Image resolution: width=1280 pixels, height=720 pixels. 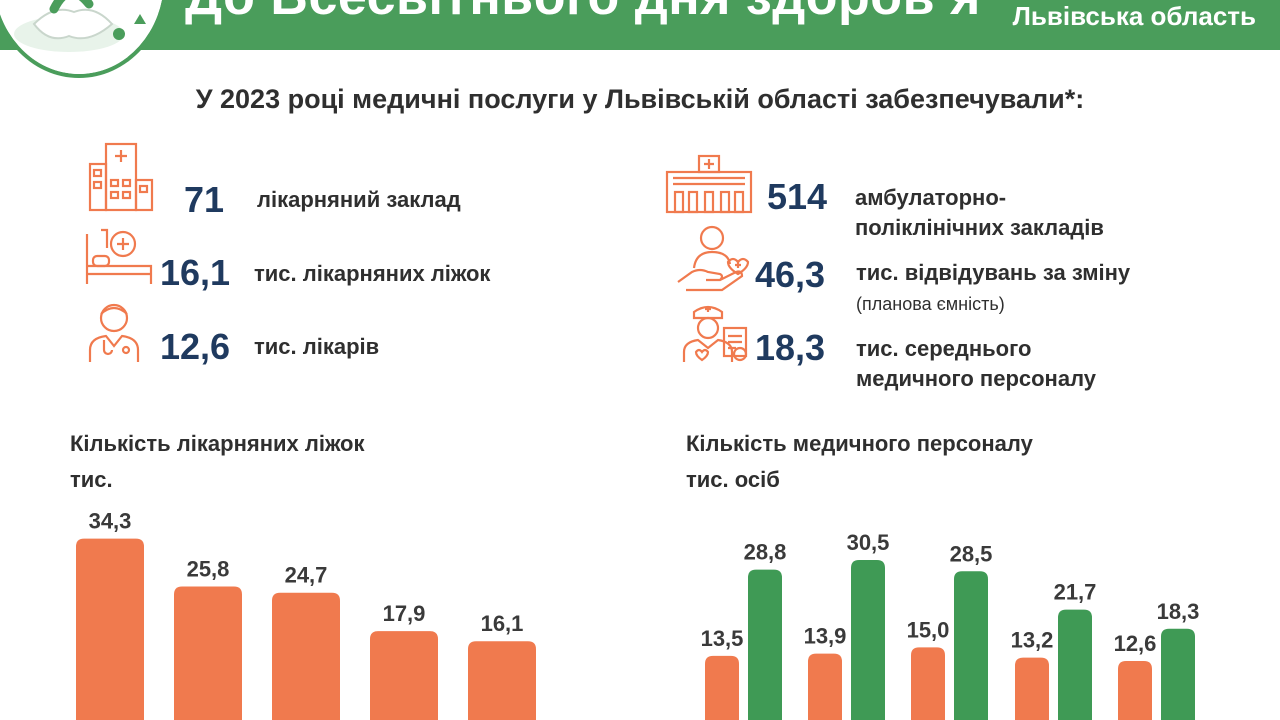 What do you see at coordinates (195, 346) in the screenshot?
I see `stat-doctors-value: 12,6` at bounding box center [195, 346].